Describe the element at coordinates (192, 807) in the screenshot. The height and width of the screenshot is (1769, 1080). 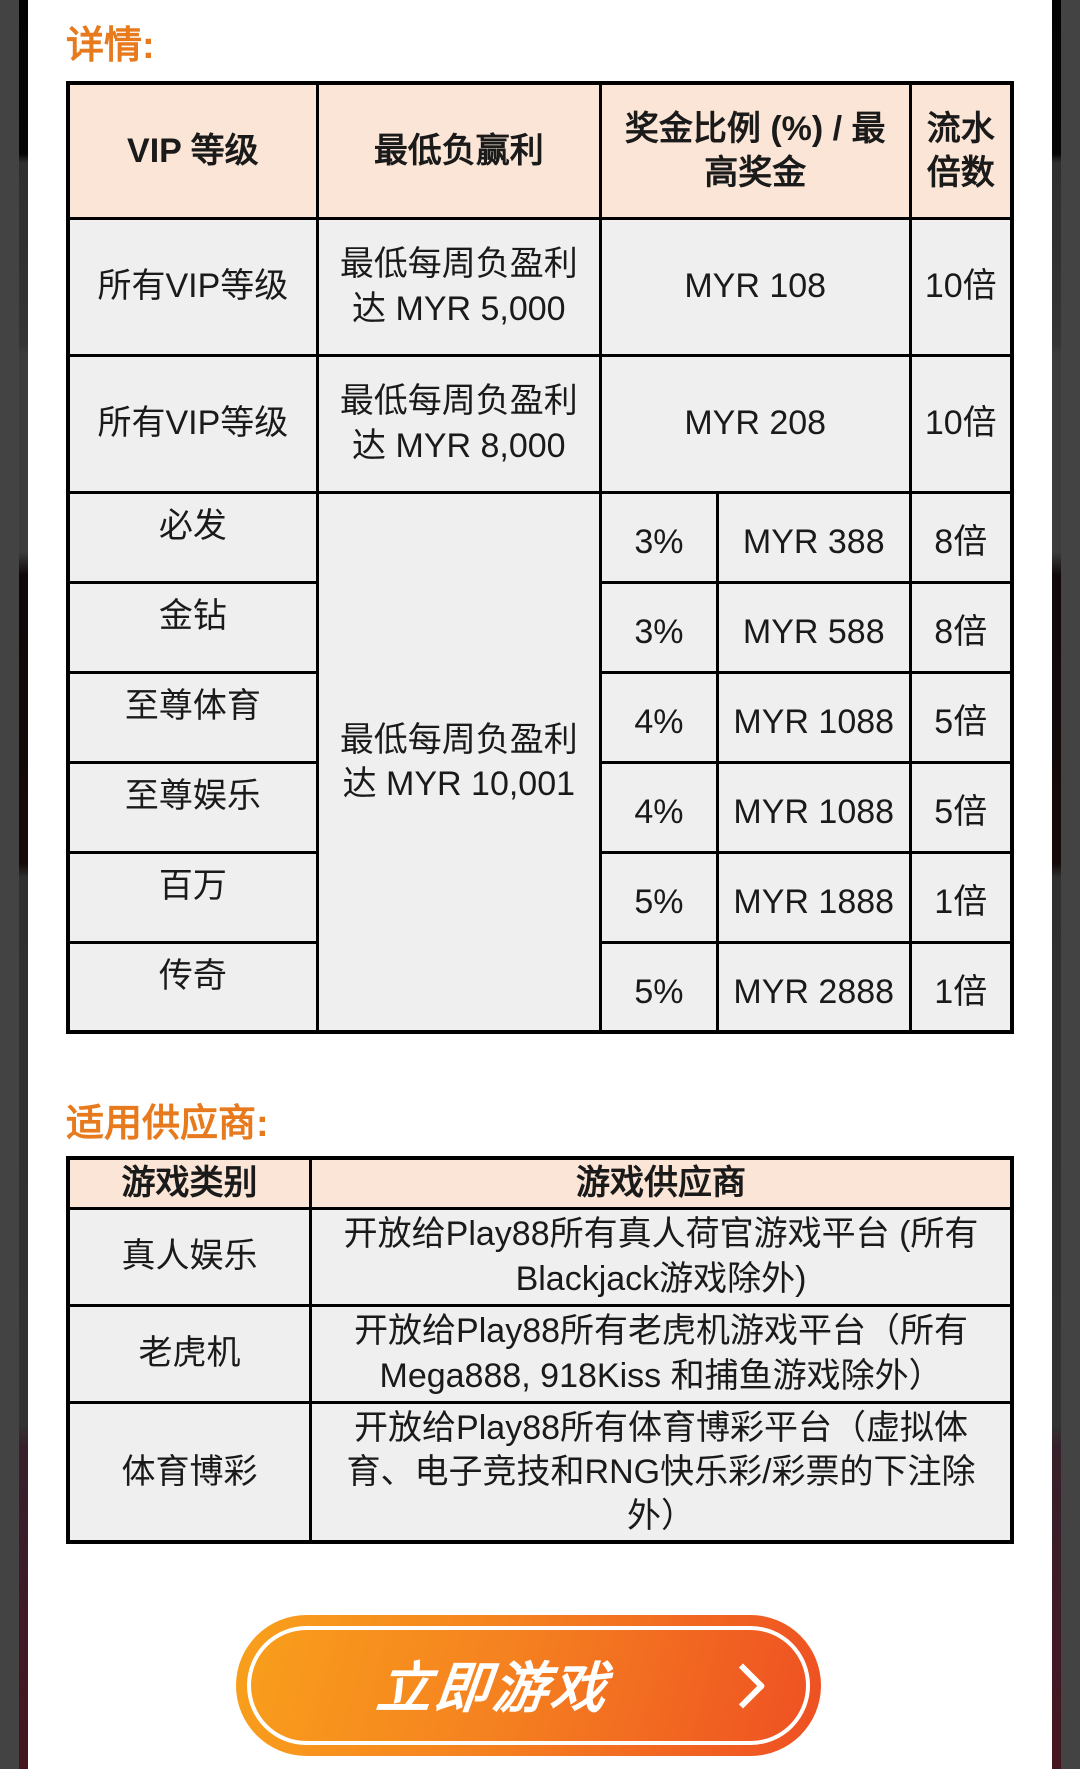
I see `vip-level: 至尊娱乐` at that location.